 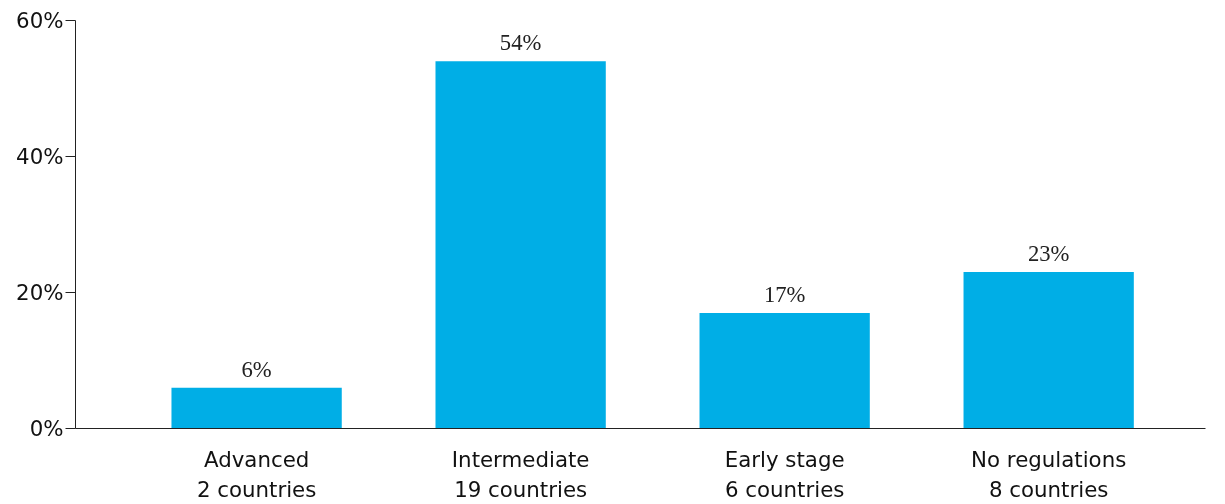 I want to click on y-tick-label: 20%, so click(x=40, y=292).